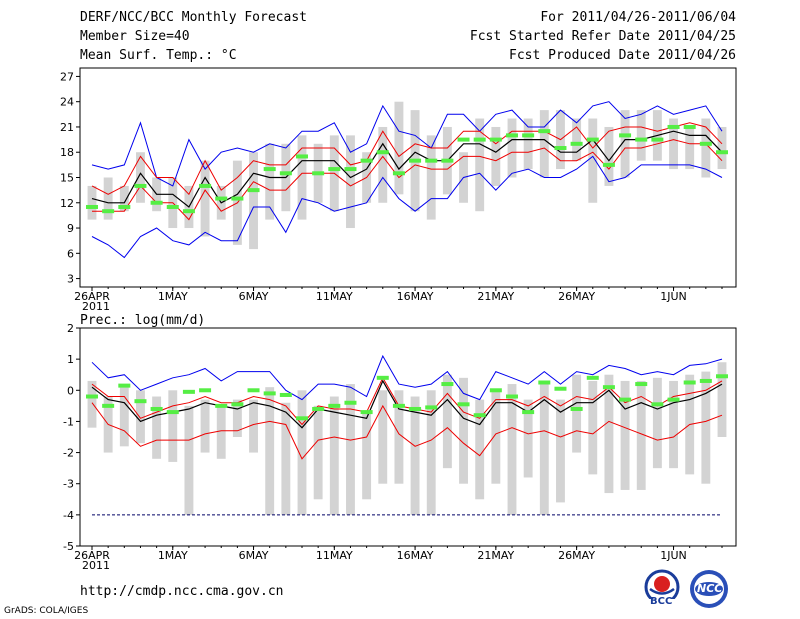 The image size is (800, 619). What do you see at coordinates (67, 178) in the screenshot?
I see `y-tick-label: 15` at bounding box center [67, 178].